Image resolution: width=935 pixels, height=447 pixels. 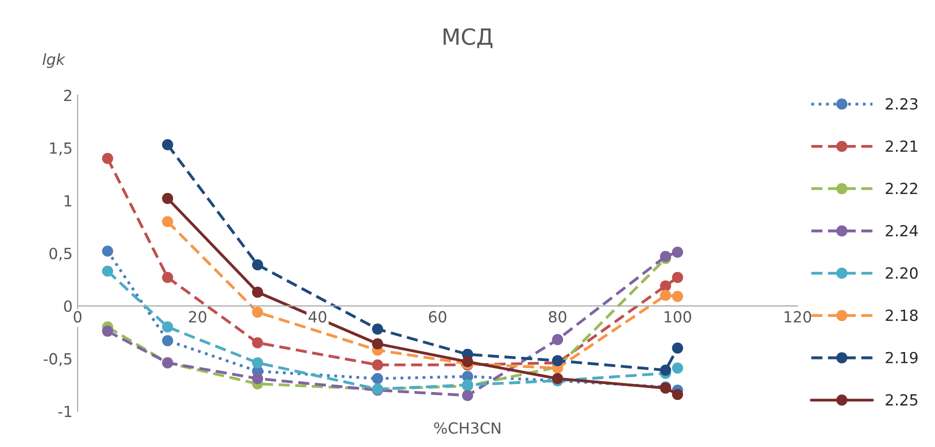 I want to click on legend-label: 2.18, so click(x=902, y=316).